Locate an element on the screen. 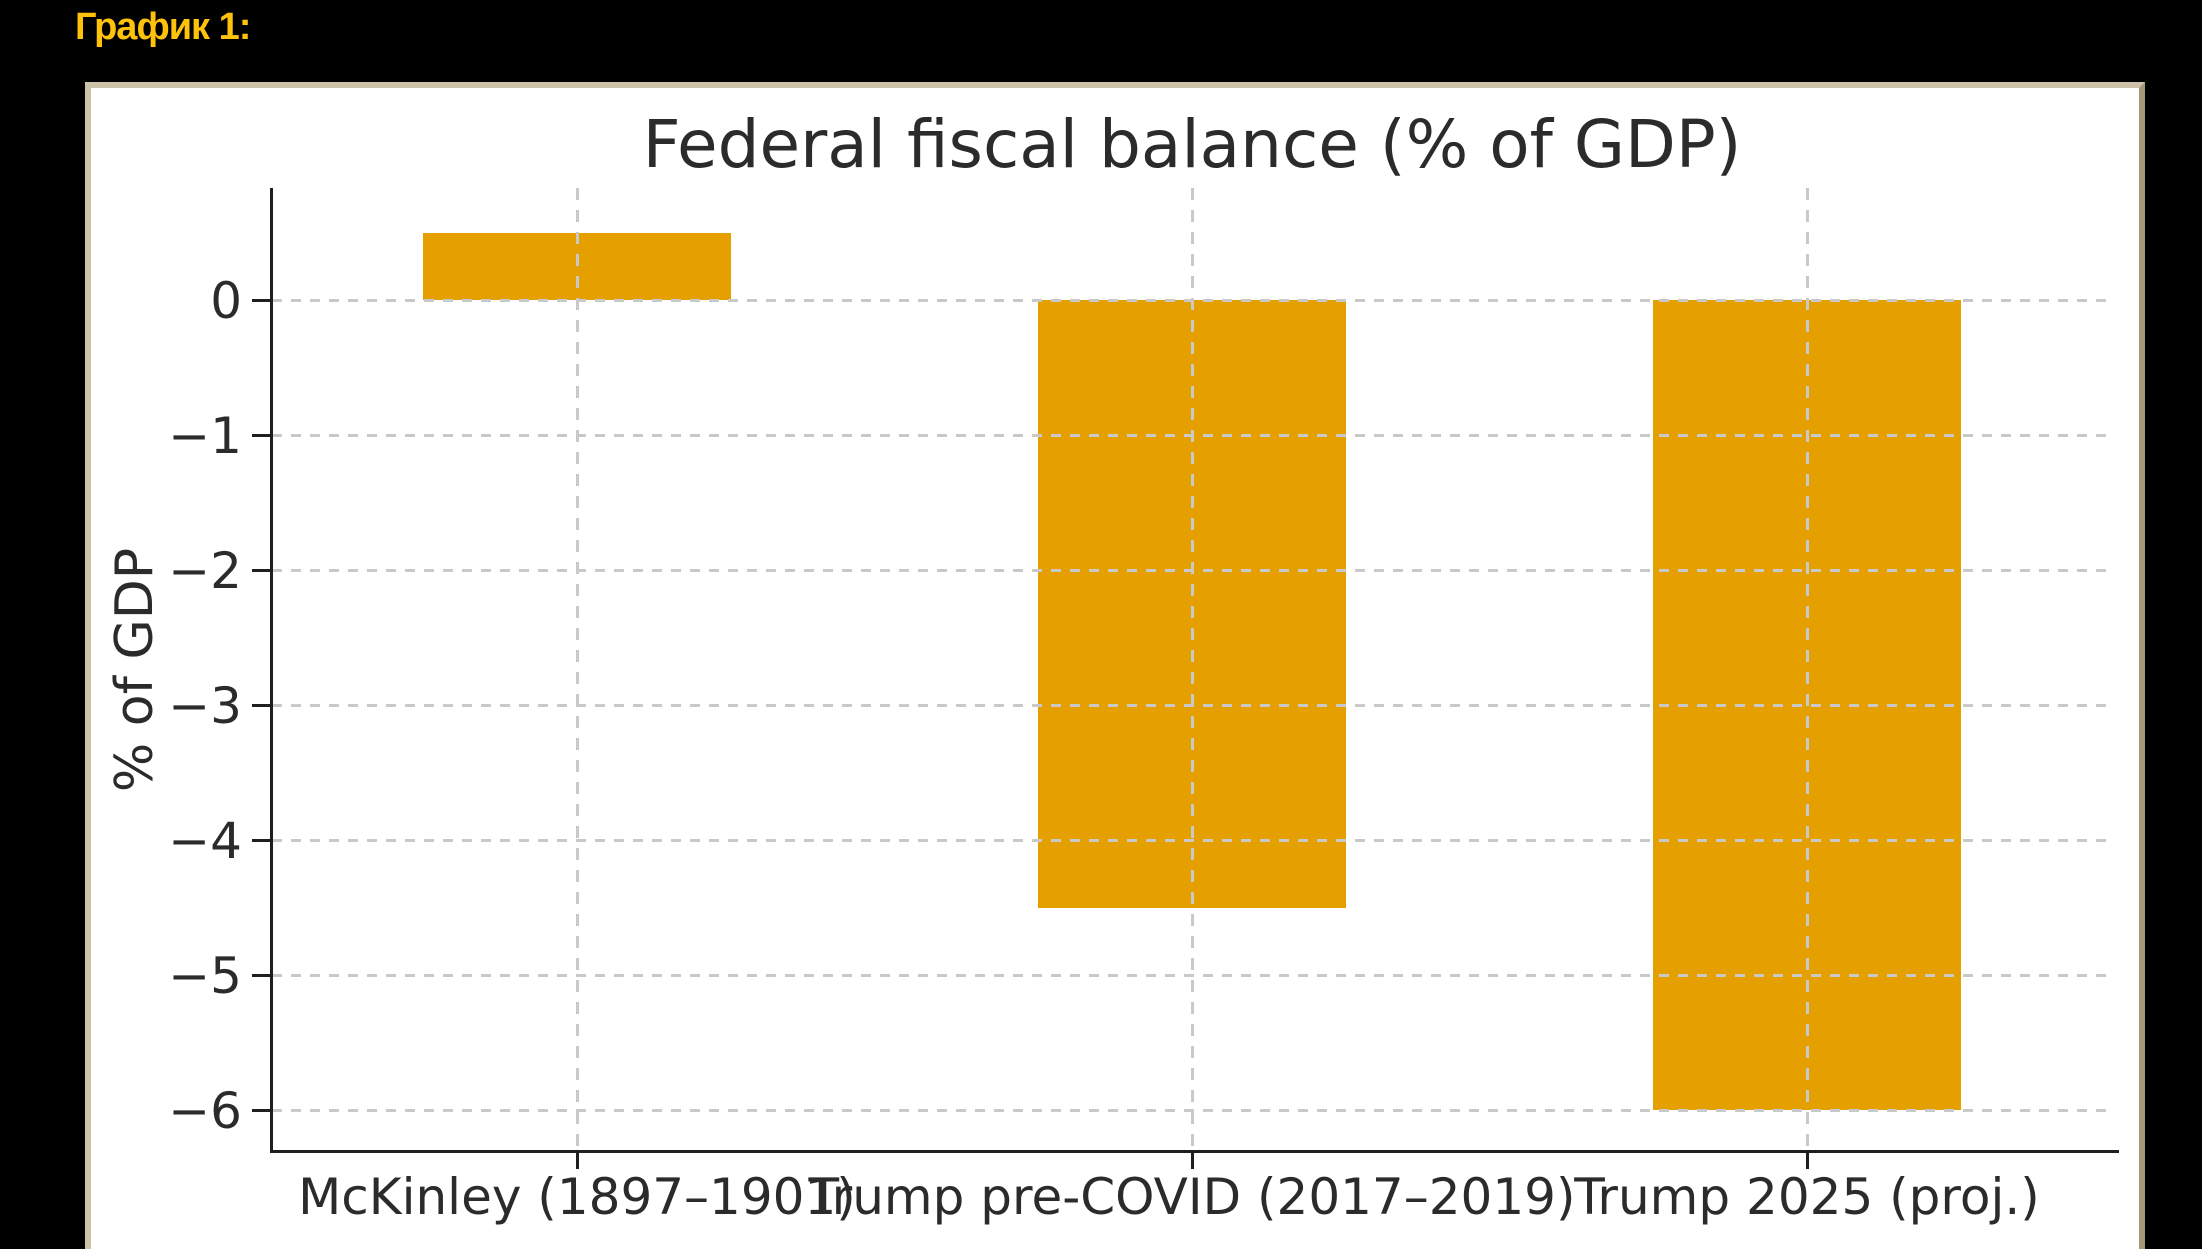  y-tick--4 is located at coordinates (261, 840).